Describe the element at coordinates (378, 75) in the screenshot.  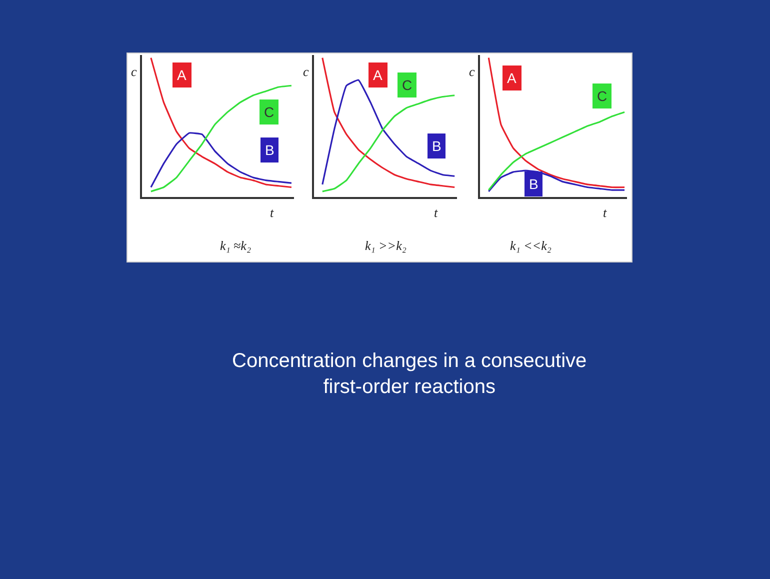
I see `text: A` at that location.